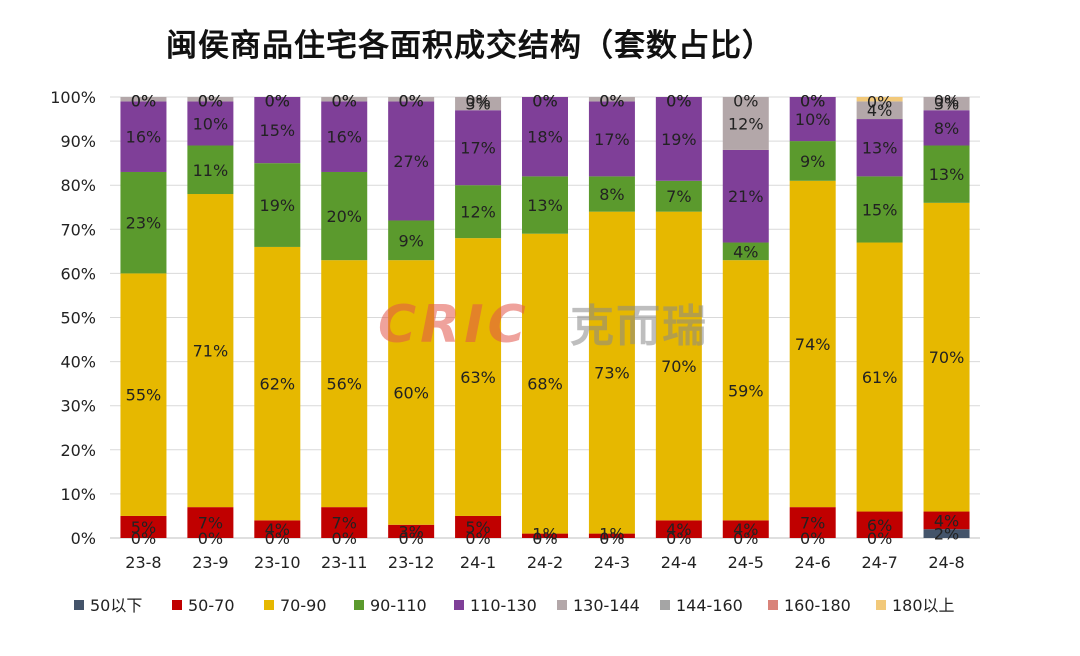 This screenshot has height=656, width=1080. I want to click on legend-item: 130-144, so click(598, 605).